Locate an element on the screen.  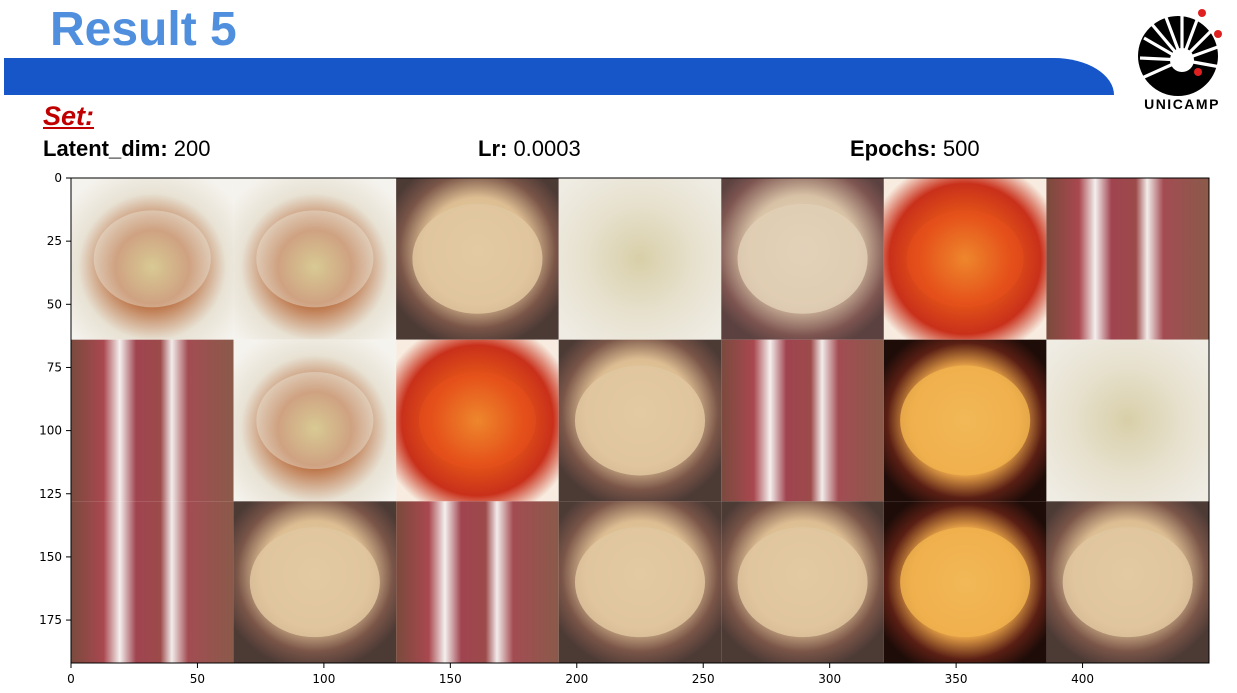
y-tick-label: 75 is located at coordinates (54, 367).